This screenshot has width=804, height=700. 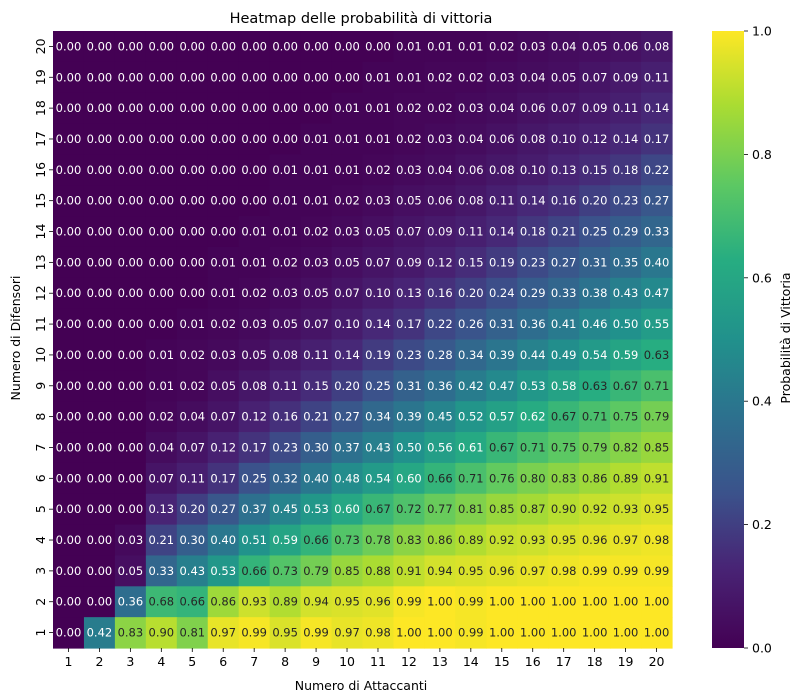 I want to click on cell-value-label: 0.87, so click(x=533, y=509).